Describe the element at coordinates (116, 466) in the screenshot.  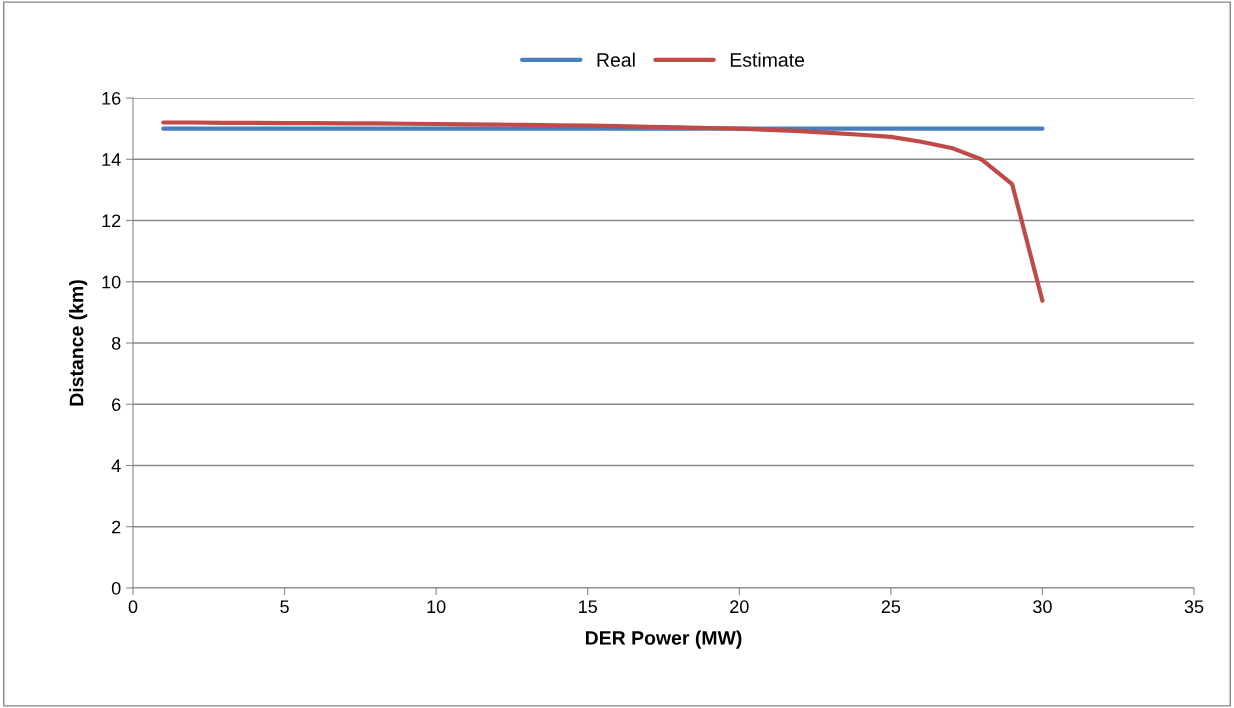
I see `y-tick-label: 4` at that location.